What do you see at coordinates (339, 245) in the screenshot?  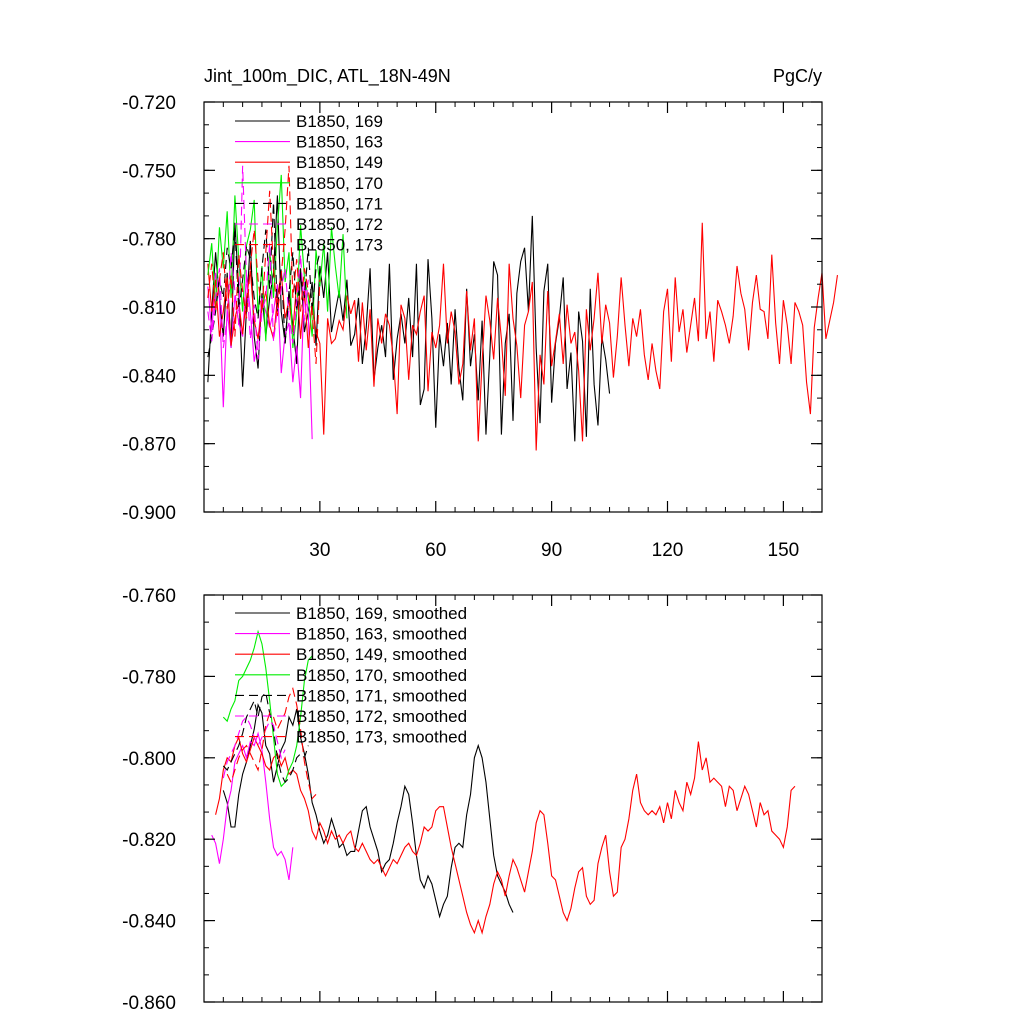 I see `legend-label: B1850, 173` at bounding box center [339, 245].